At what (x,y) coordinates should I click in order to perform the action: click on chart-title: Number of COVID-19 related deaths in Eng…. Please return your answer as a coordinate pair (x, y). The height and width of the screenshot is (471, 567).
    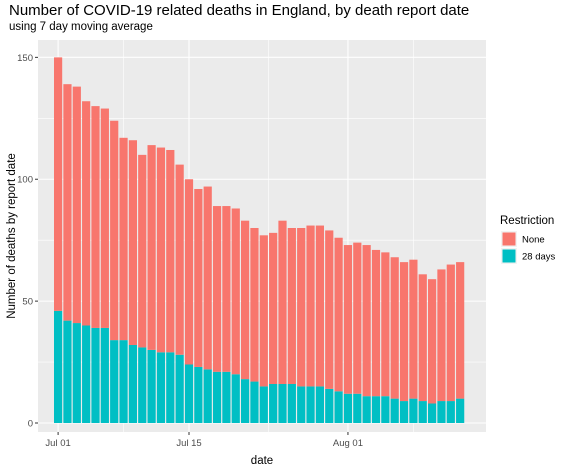
    Looking at the image, I should click on (239, 10).